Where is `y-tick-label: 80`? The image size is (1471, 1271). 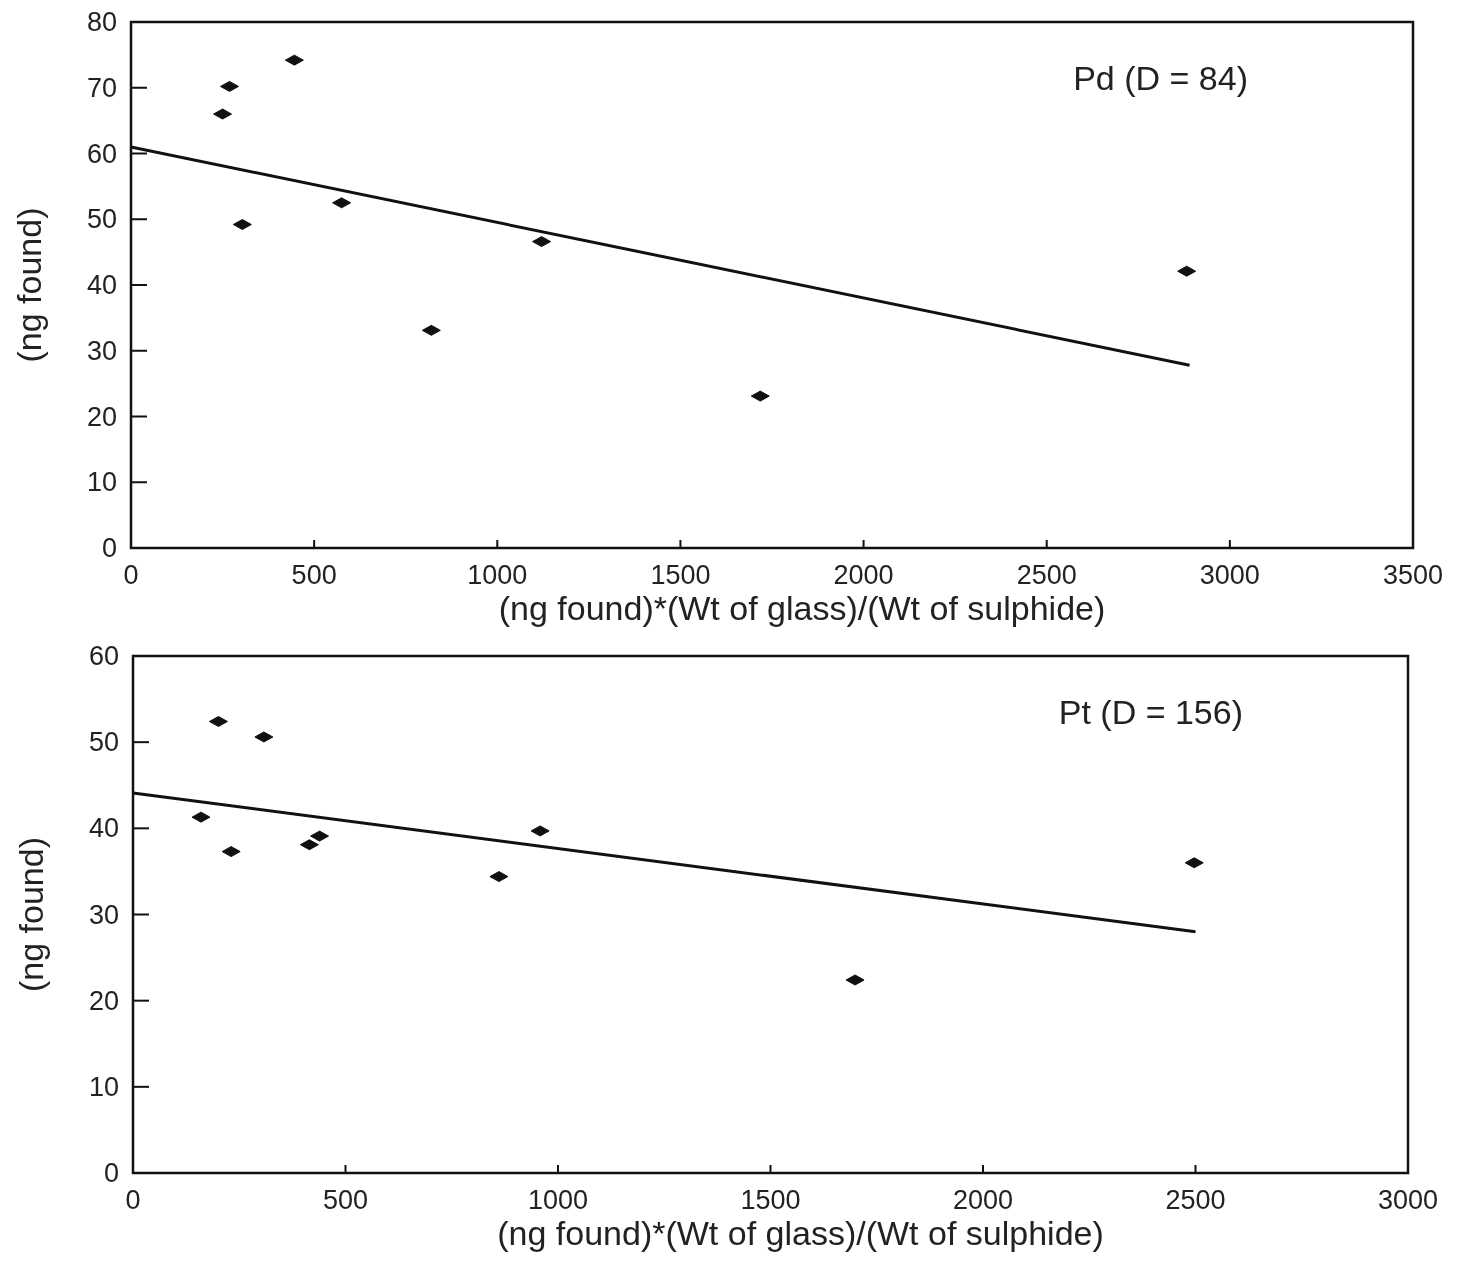 y-tick-label: 80 is located at coordinates (101, 22).